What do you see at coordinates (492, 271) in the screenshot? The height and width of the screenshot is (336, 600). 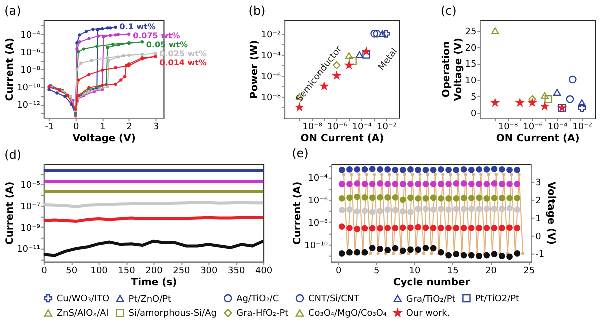 I see `x-tick-label: 20` at bounding box center [492, 271].